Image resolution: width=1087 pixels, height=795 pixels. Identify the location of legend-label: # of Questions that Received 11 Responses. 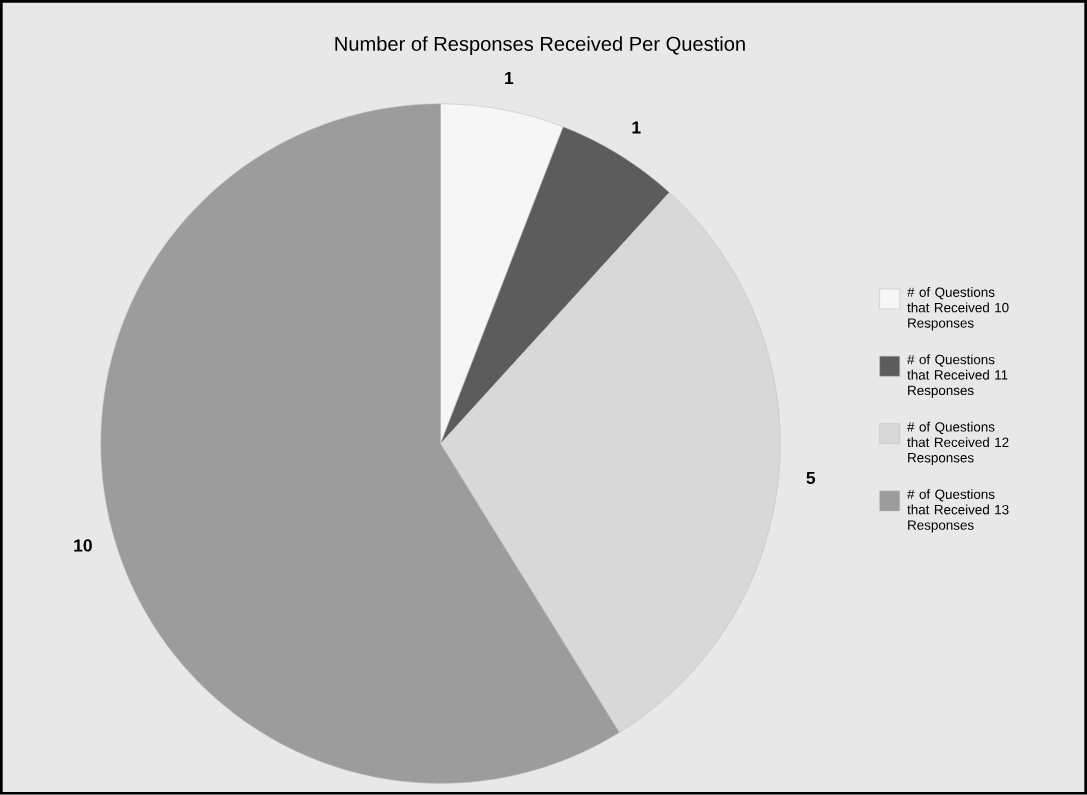
(957, 376).